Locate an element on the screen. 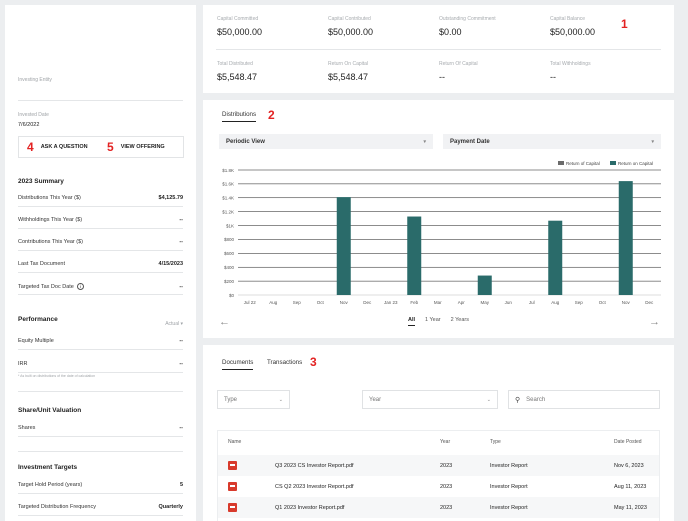 The height and width of the screenshot is (521, 688). x-tick-label: Jun is located at coordinates (509, 302).